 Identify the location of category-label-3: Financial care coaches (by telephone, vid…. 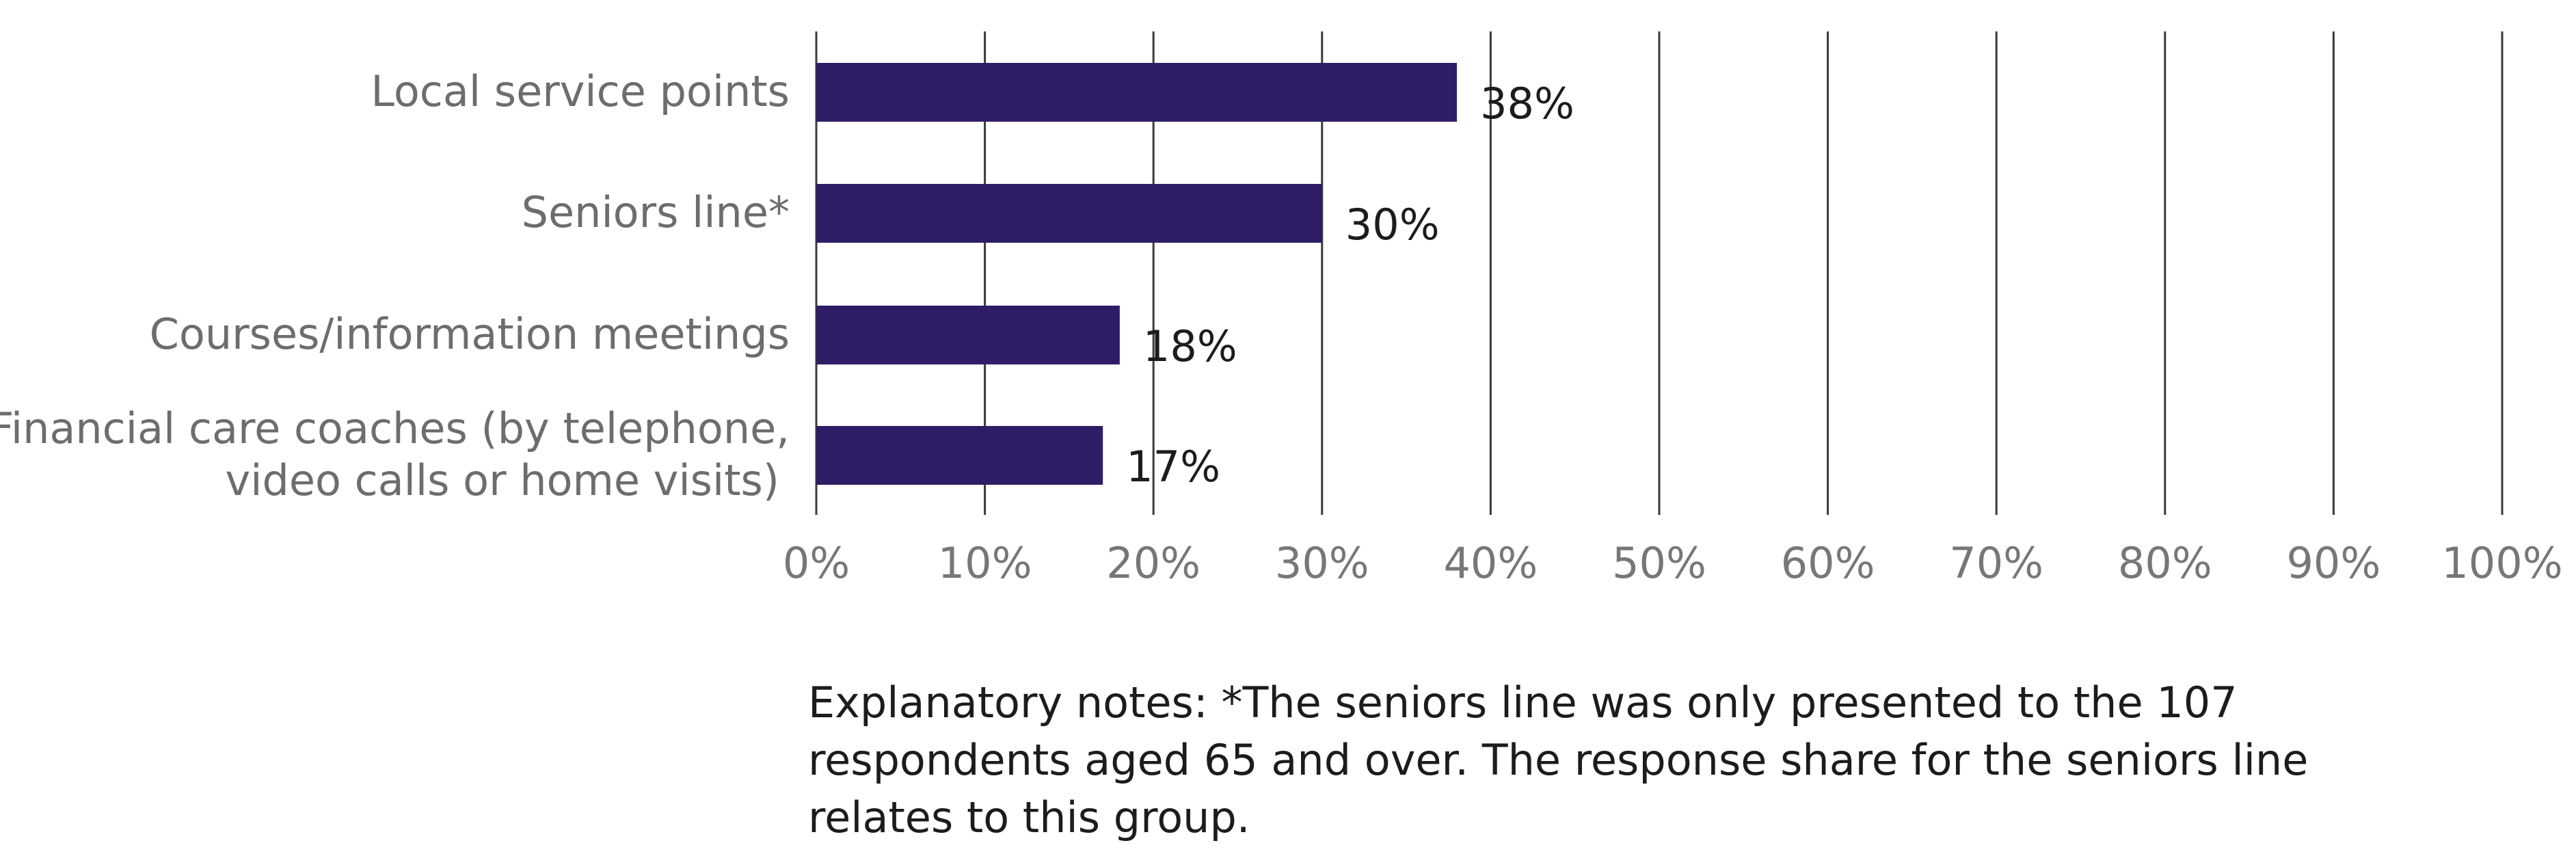
(395, 454).